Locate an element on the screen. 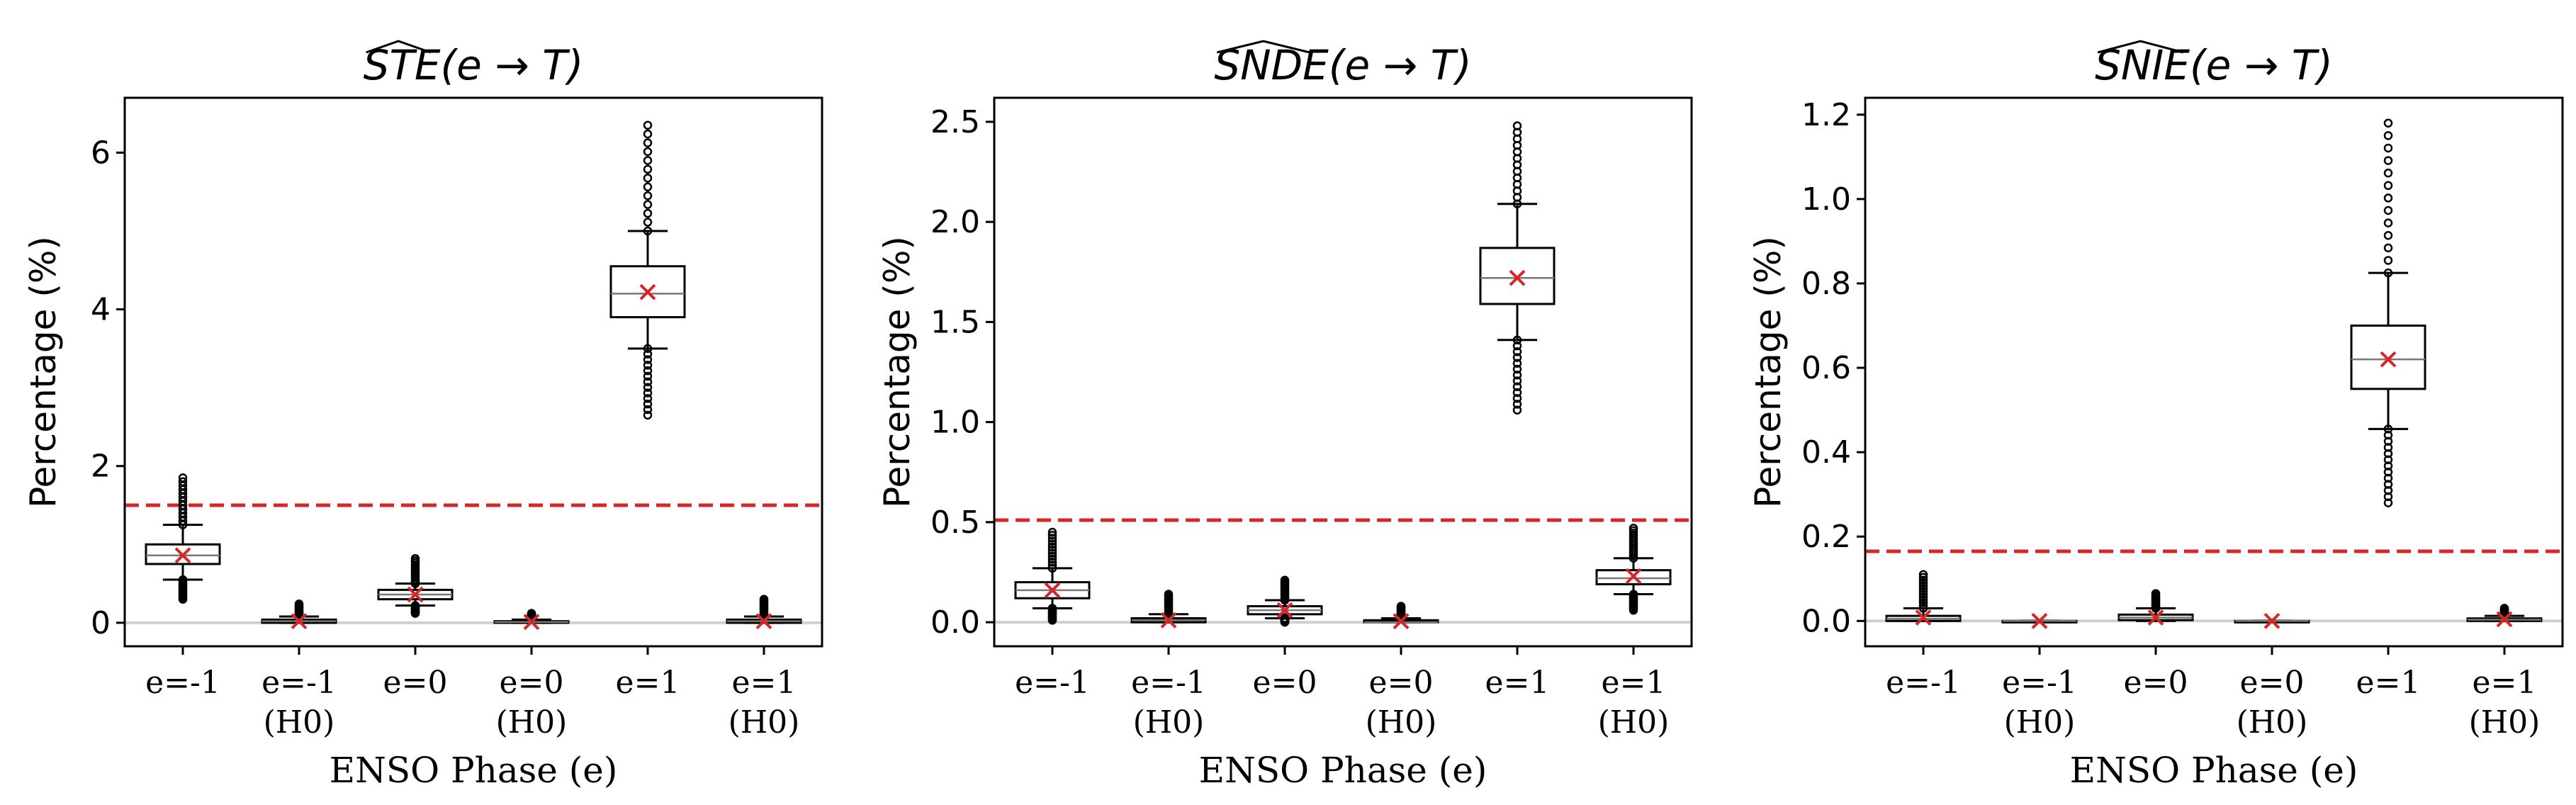 The height and width of the screenshot is (805, 2576). chart-title: SNIE(e → T) is located at coordinates (2214, 65).